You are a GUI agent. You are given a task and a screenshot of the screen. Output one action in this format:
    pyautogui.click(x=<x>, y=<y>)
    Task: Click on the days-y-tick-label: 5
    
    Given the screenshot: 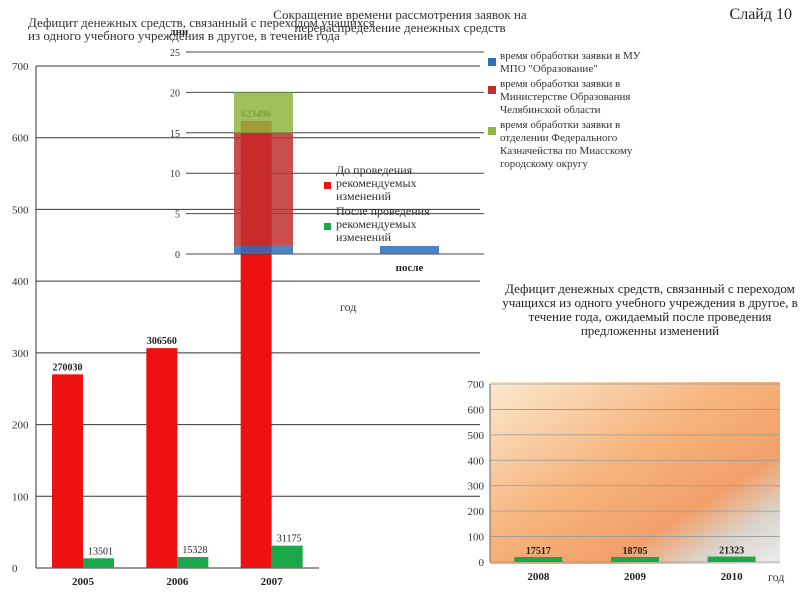 What is the action you would take?
    pyautogui.click(x=177, y=215)
    